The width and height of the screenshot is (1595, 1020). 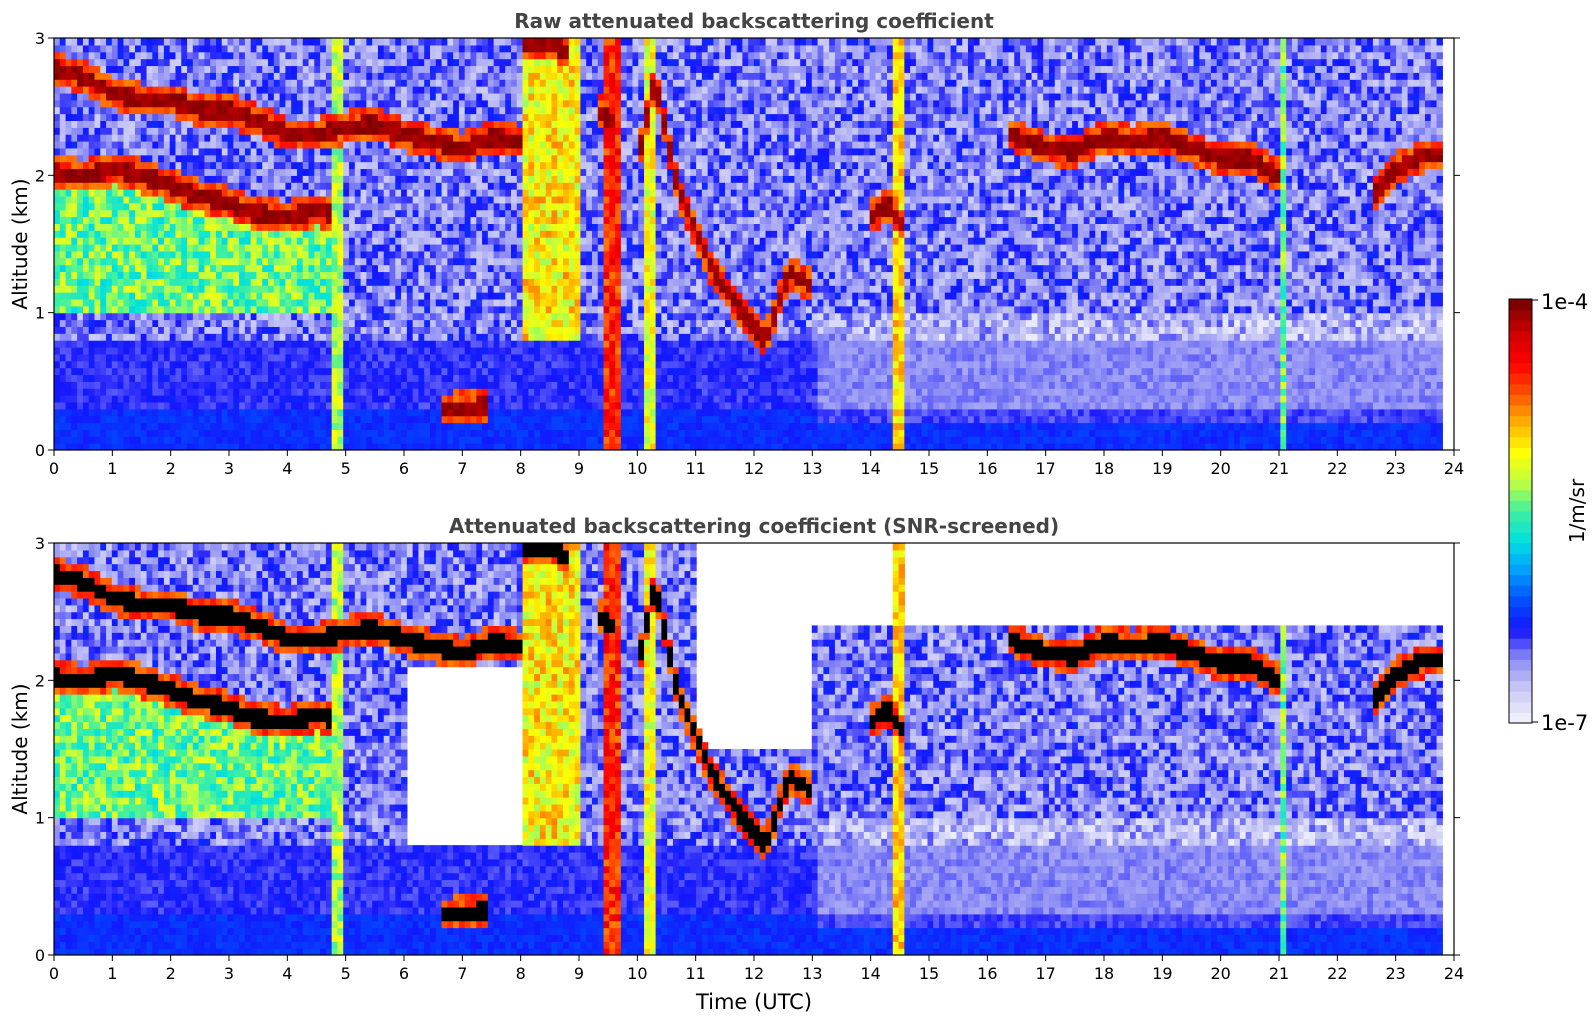 I want to click on colorbar-steps, so click(x=1520, y=511).